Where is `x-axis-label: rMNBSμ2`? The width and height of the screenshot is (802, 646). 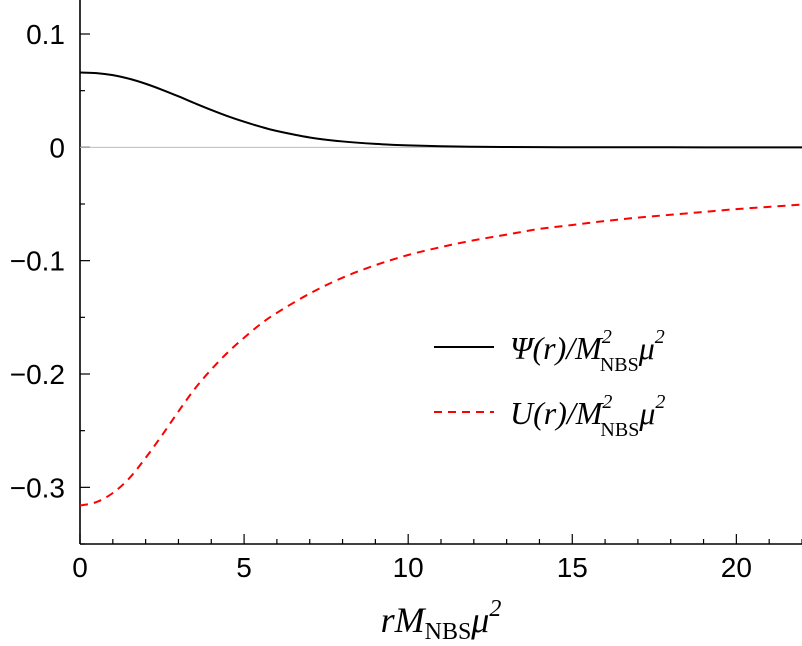
x-axis-label: rMNBSμ2 is located at coordinates (441, 620).